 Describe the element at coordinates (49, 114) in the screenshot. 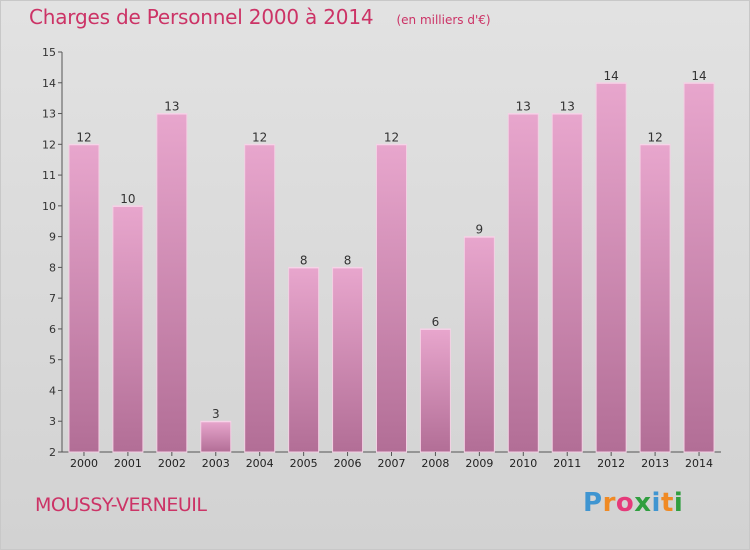

I see `y-tick-label: 13` at that location.